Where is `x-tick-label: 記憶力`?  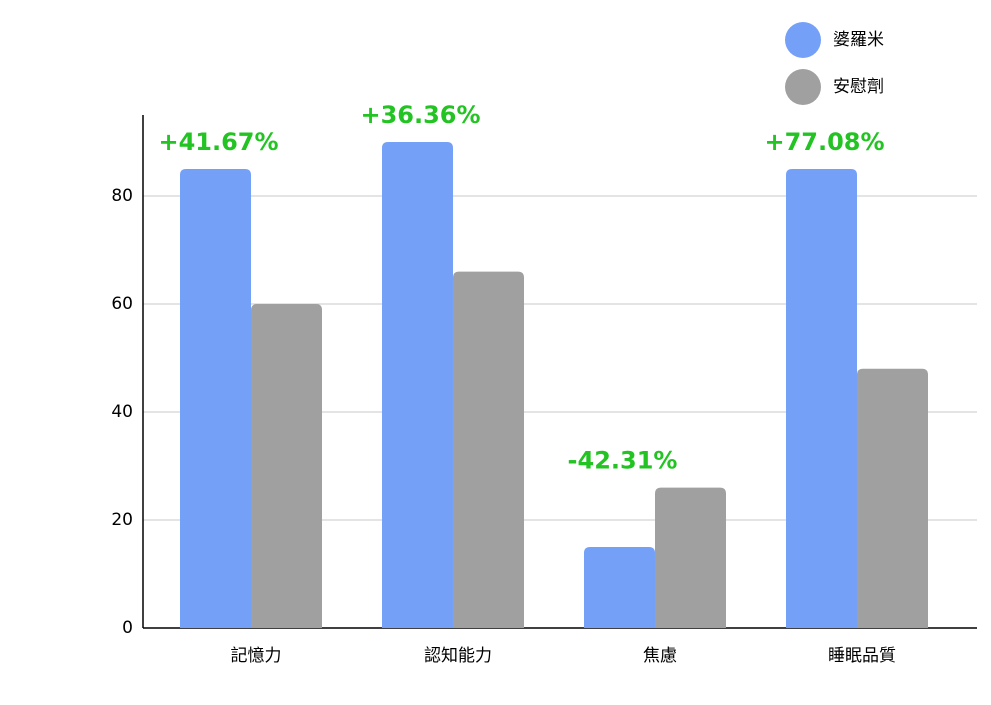
x-tick-label: 記憶力 is located at coordinates (256, 656).